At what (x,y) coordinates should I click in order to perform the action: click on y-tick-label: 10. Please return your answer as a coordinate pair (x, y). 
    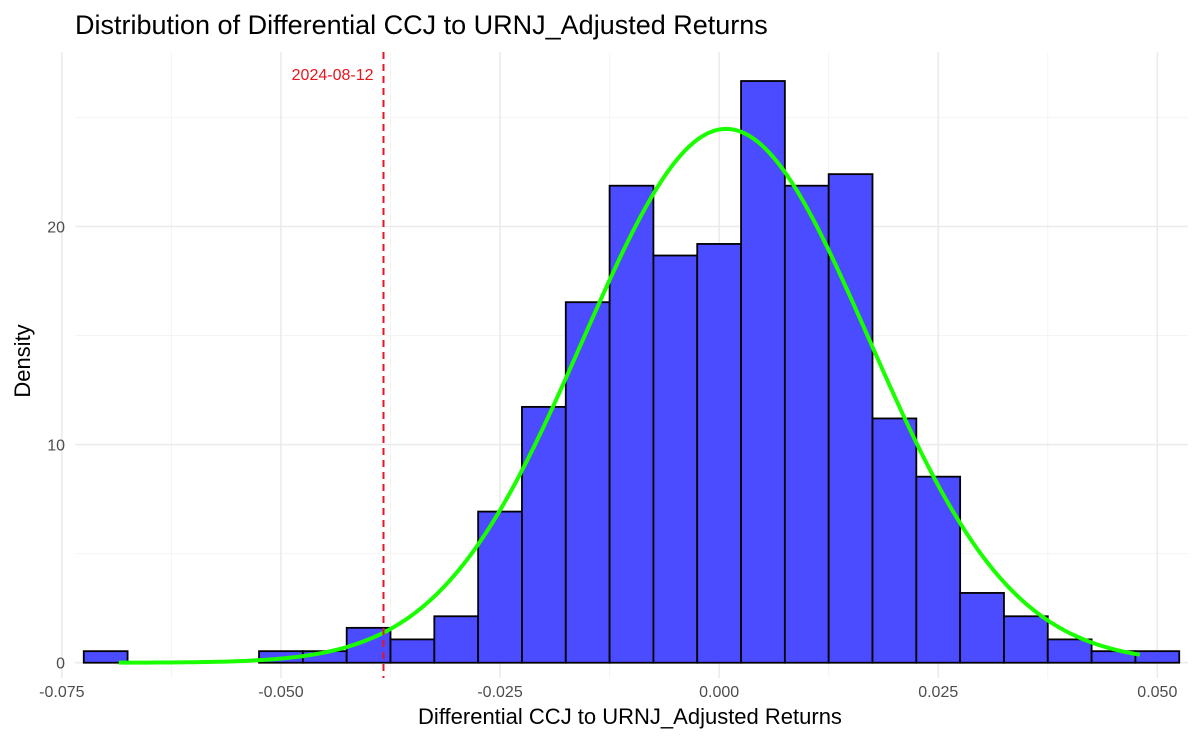
    Looking at the image, I should click on (56, 446).